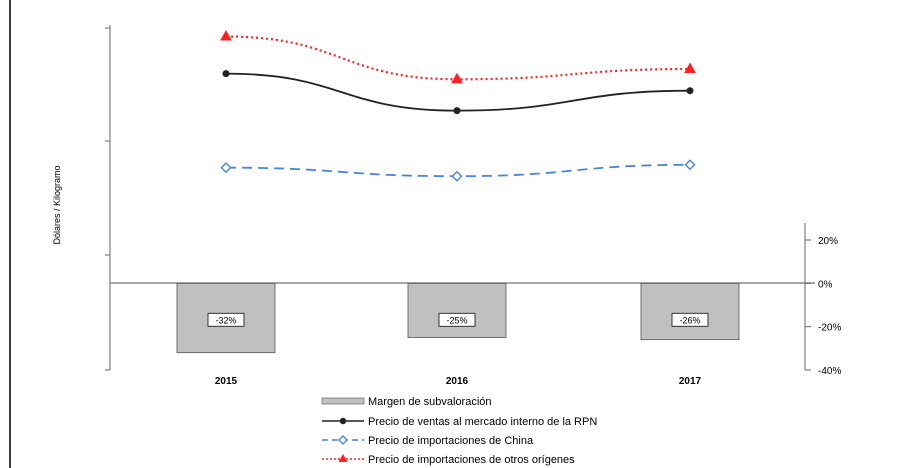  Describe the element at coordinates (343, 401) in the screenshot. I see `legend-swatch` at that location.